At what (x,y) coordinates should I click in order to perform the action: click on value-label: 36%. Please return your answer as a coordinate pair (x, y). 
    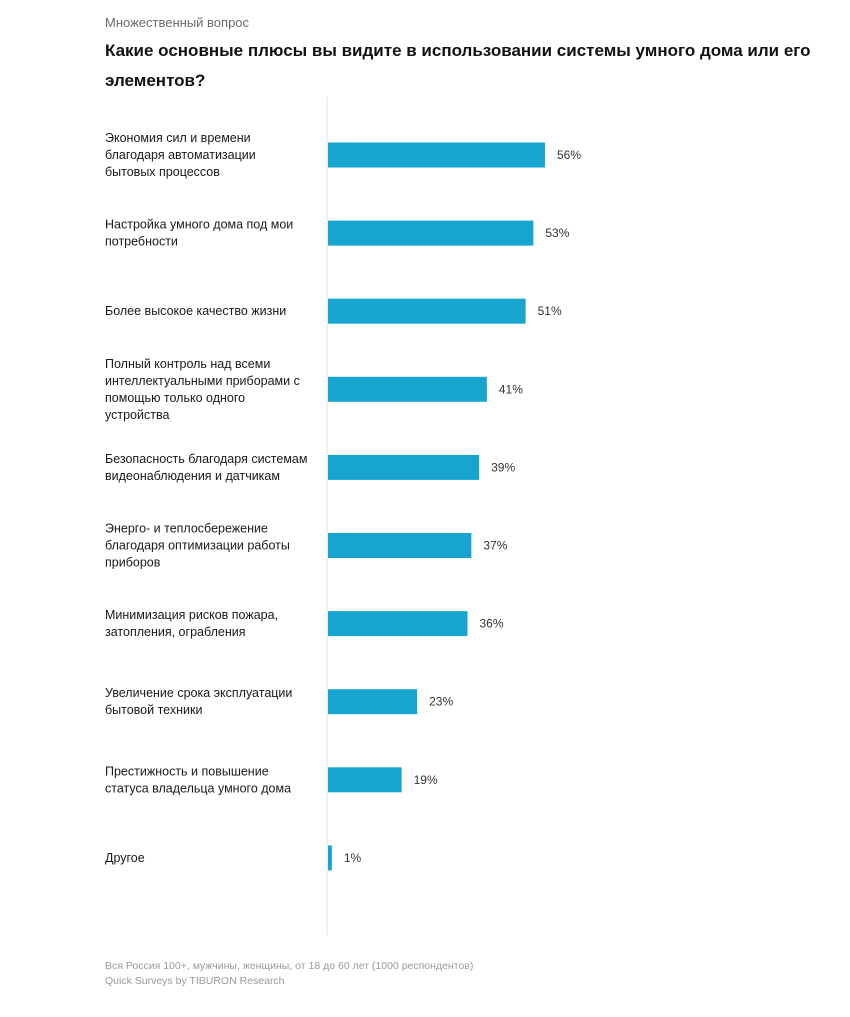
    Looking at the image, I should click on (492, 624).